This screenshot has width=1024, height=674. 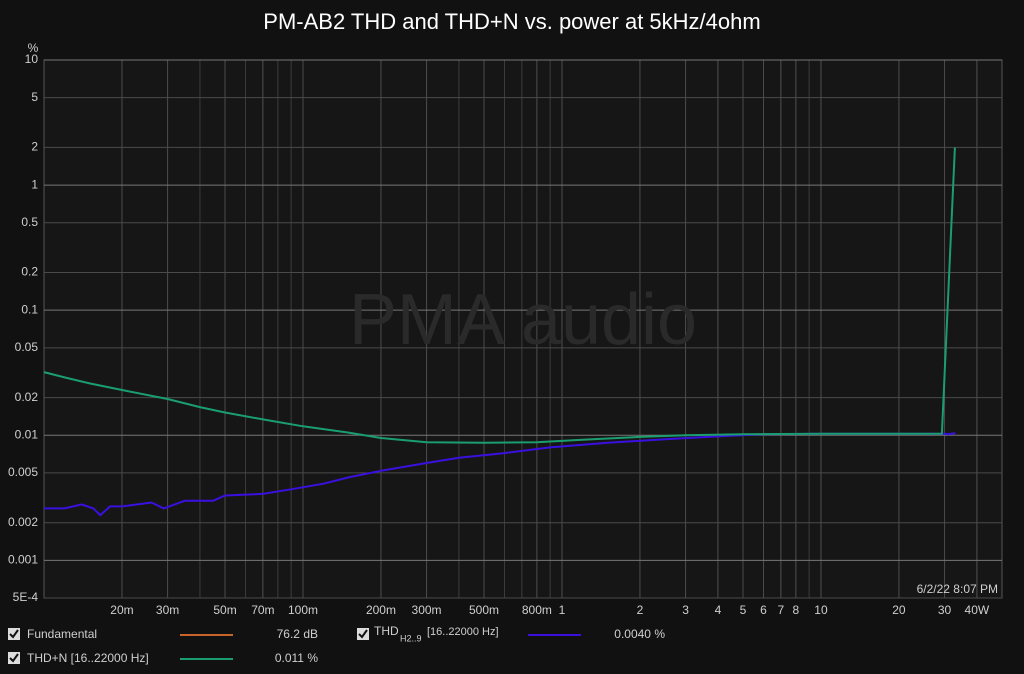 I want to click on legend-label: THD+N [16..22000 Hz], so click(x=88, y=658).